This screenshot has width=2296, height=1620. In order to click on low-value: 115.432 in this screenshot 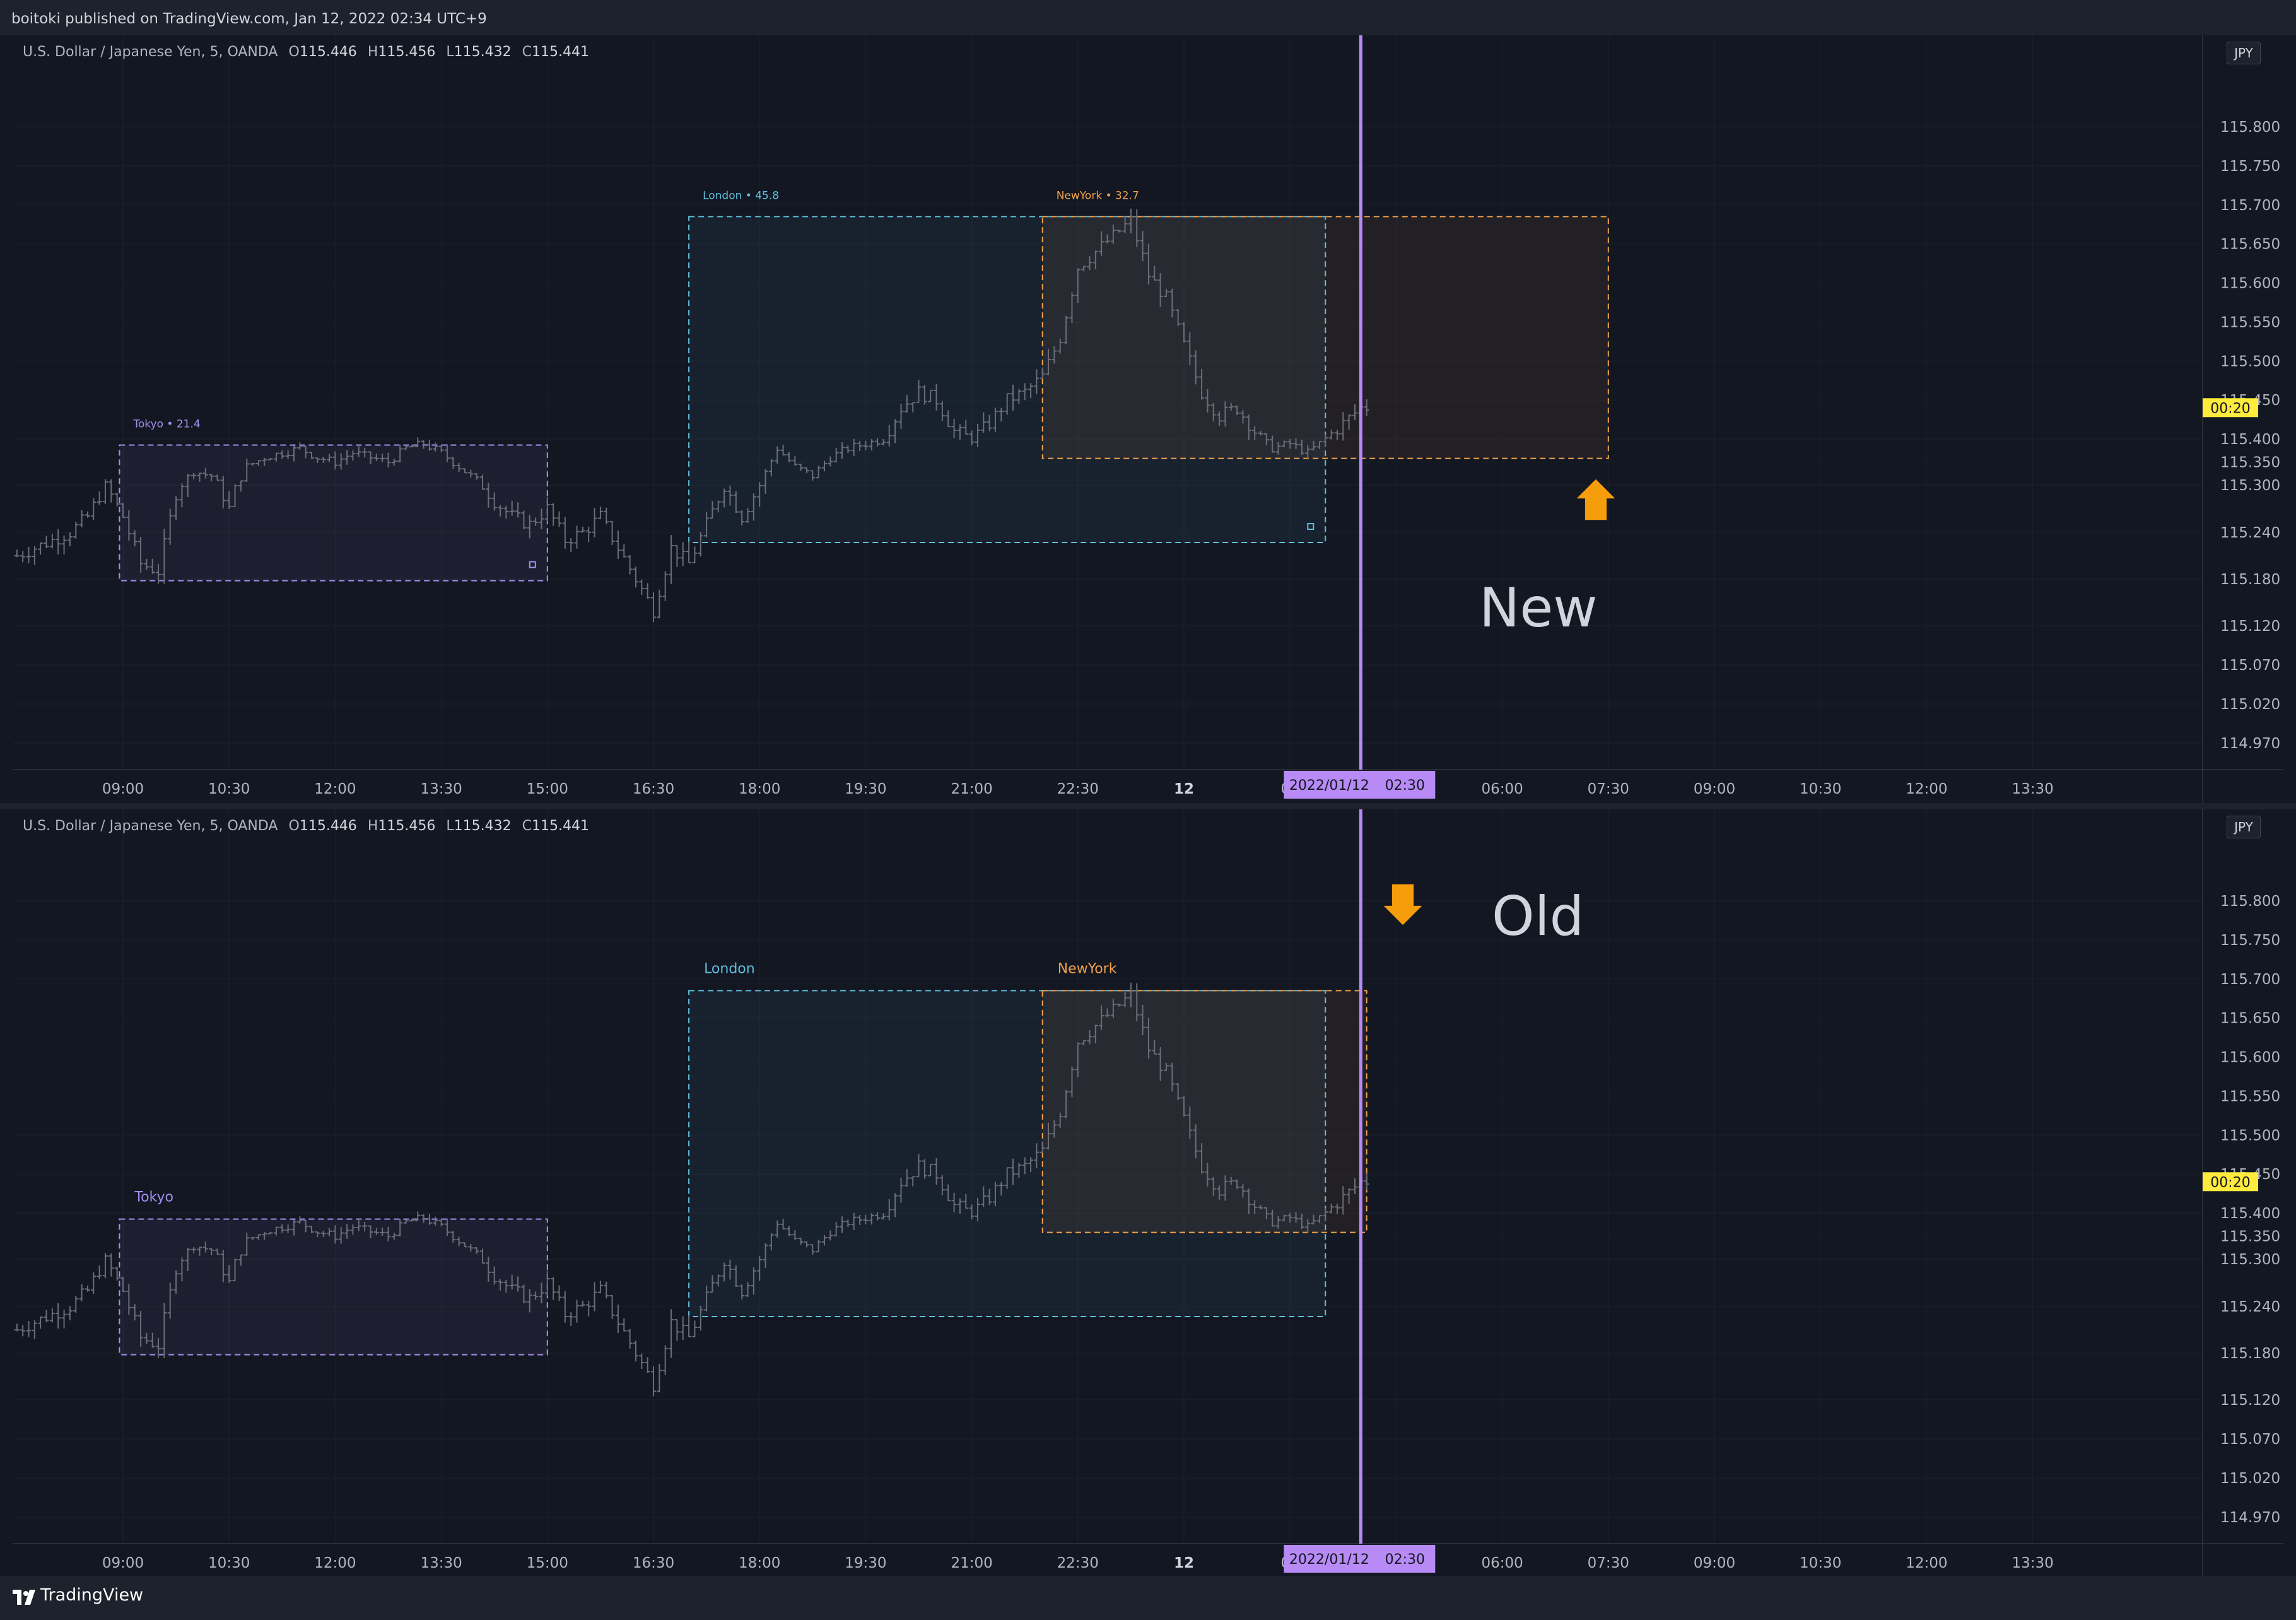, I will do `click(483, 826)`.